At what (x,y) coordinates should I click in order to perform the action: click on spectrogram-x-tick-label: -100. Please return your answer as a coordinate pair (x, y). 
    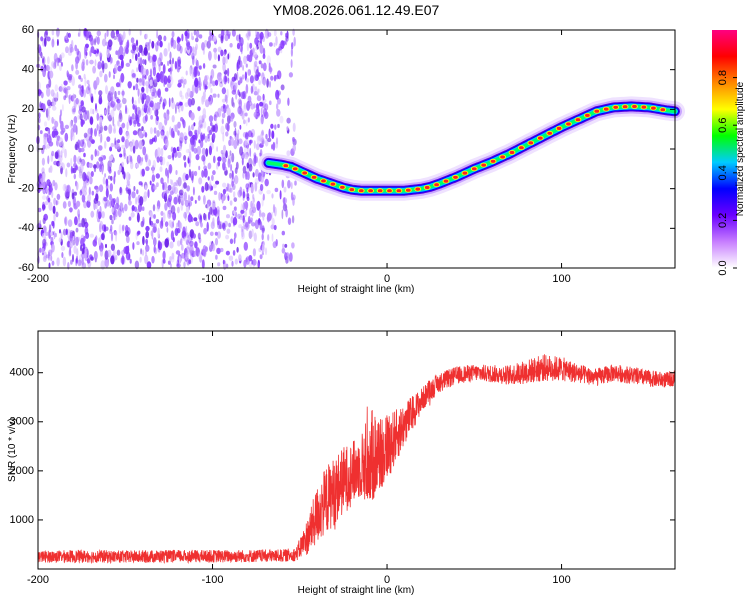
    Looking at the image, I should click on (213, 279).